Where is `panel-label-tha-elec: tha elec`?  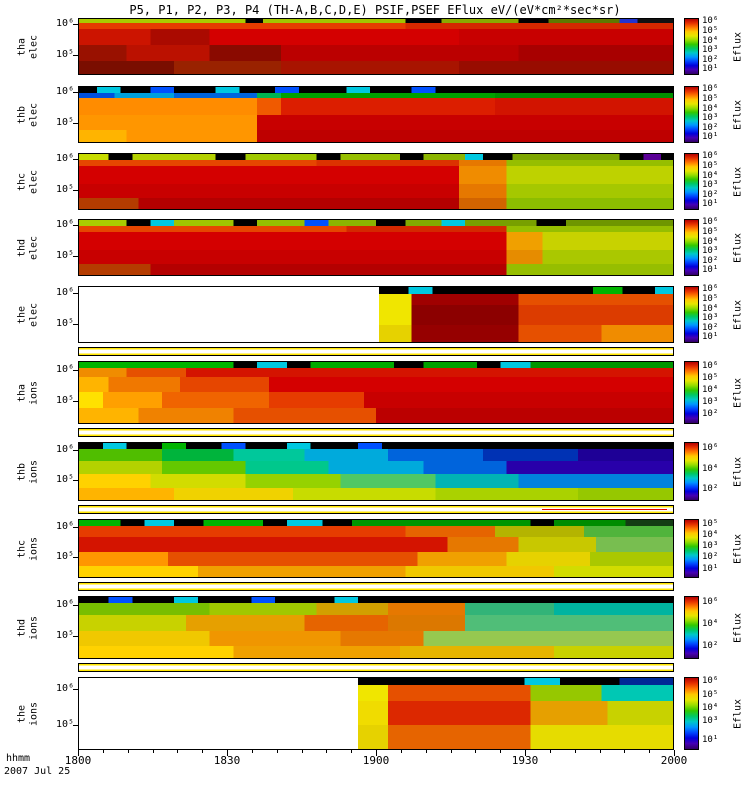
panel-label-tha-elec: tha elec is located at coordinates (28, 46).